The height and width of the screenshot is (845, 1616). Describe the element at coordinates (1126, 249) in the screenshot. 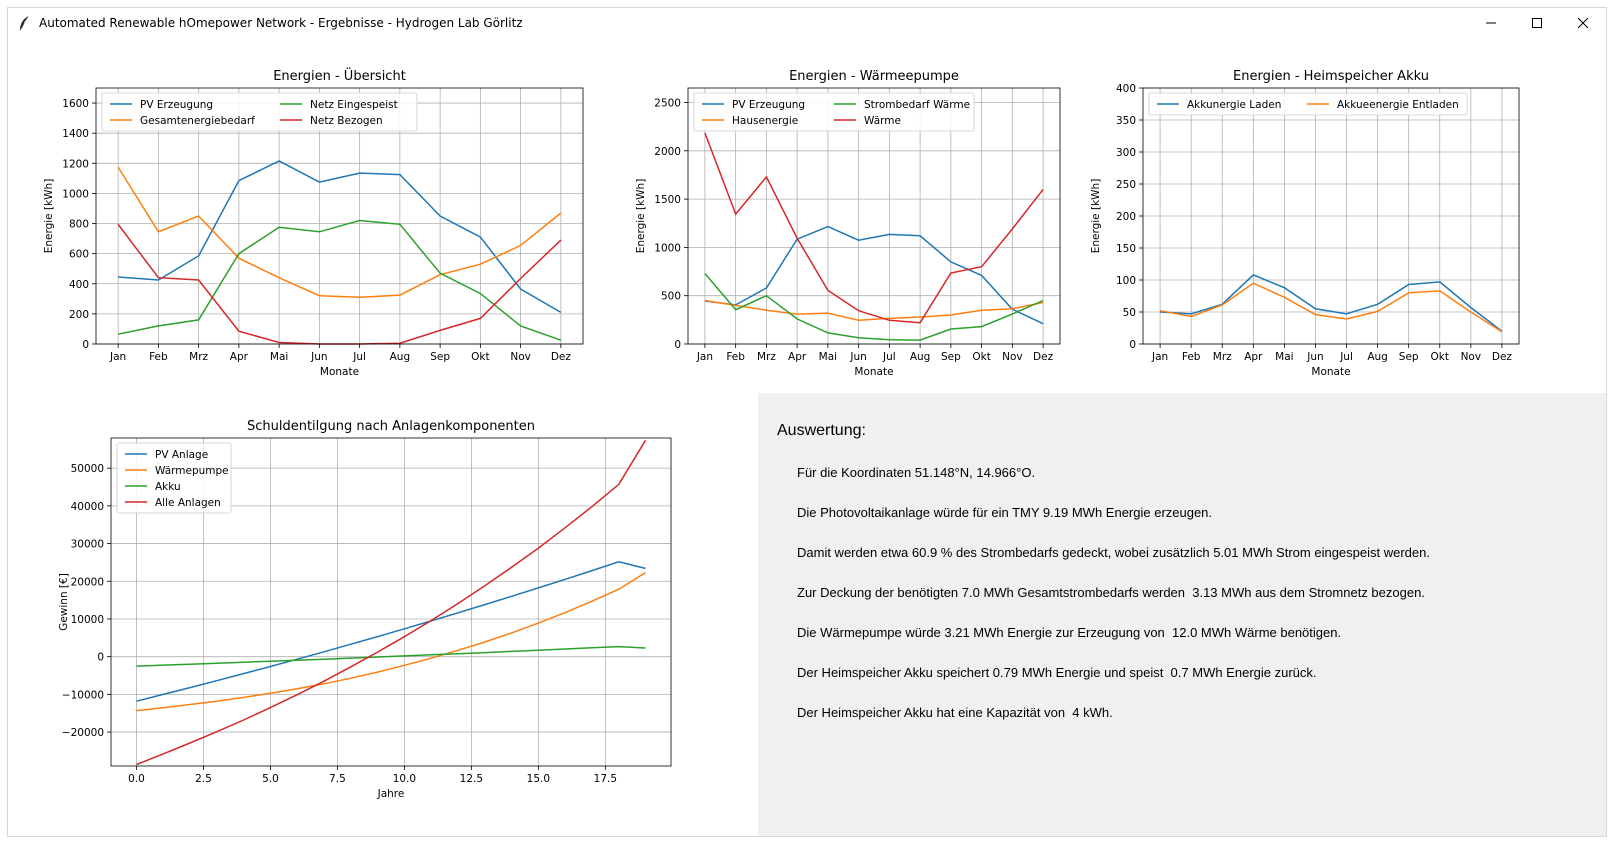

I see `y-tick-label: 150` at that location.